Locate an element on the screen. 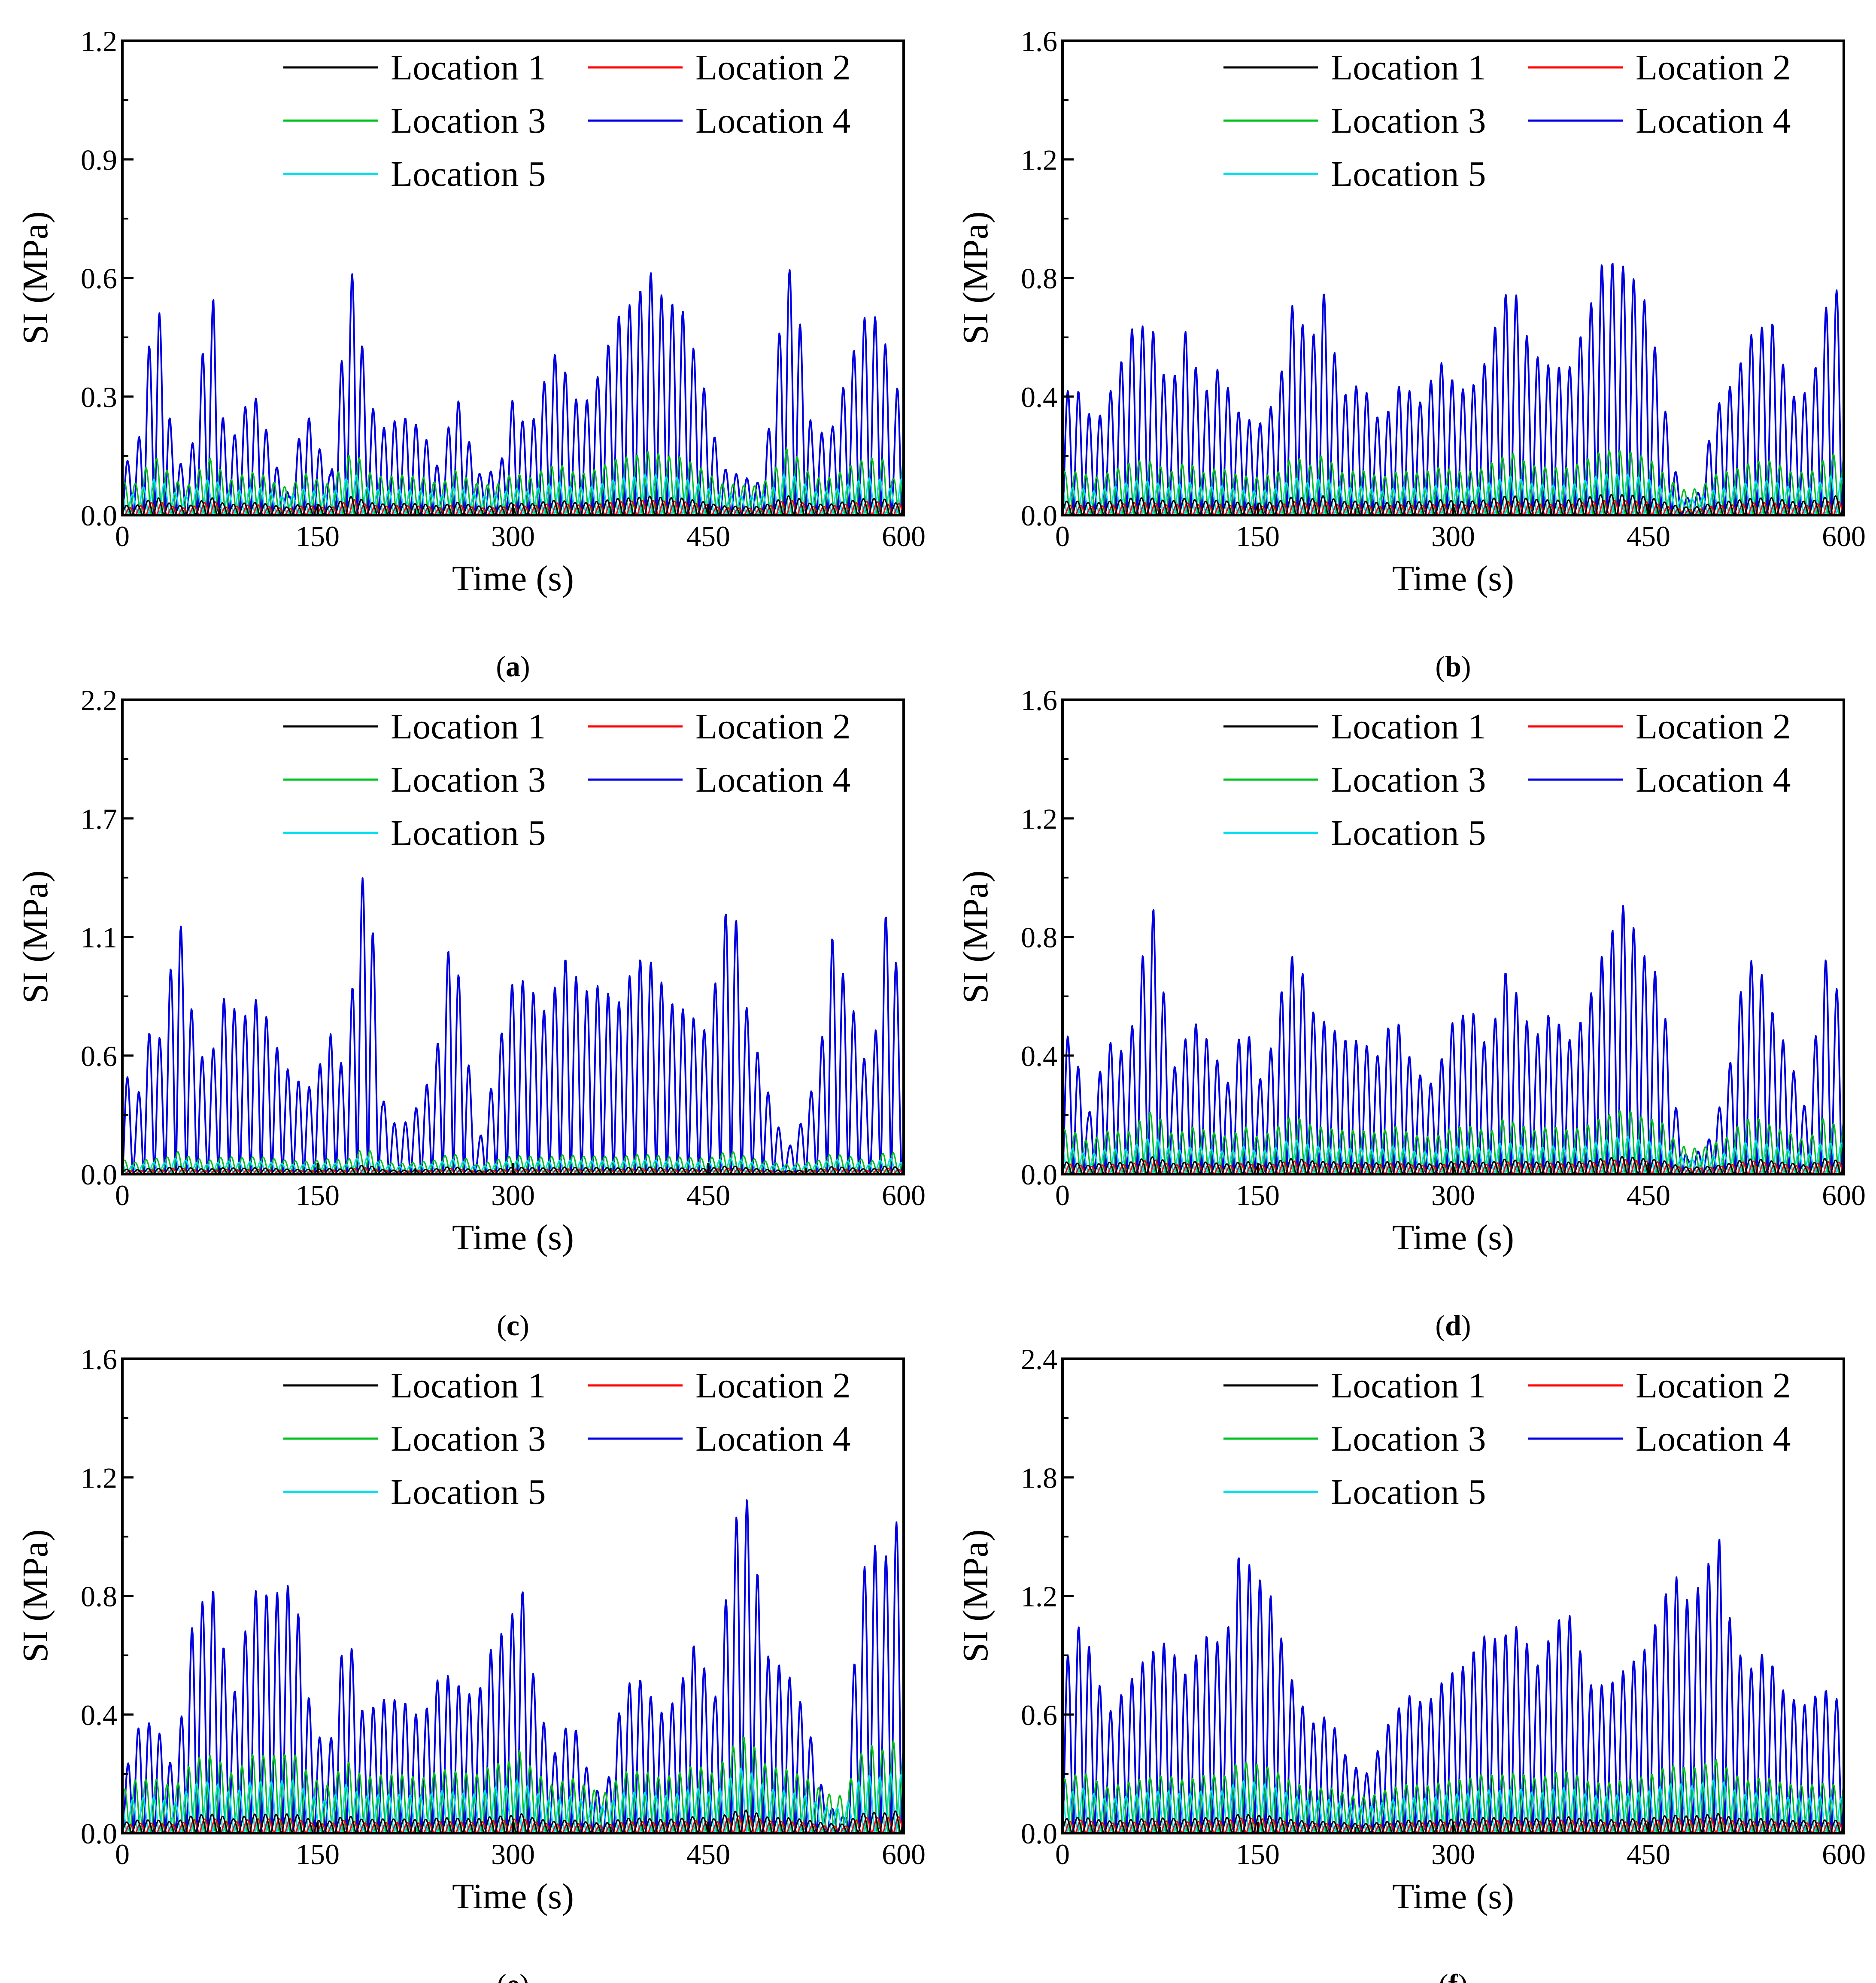 The width and height of the screenshot is (1876, 1983). panel-caption: (b) is located at coordinates (1453, 666).